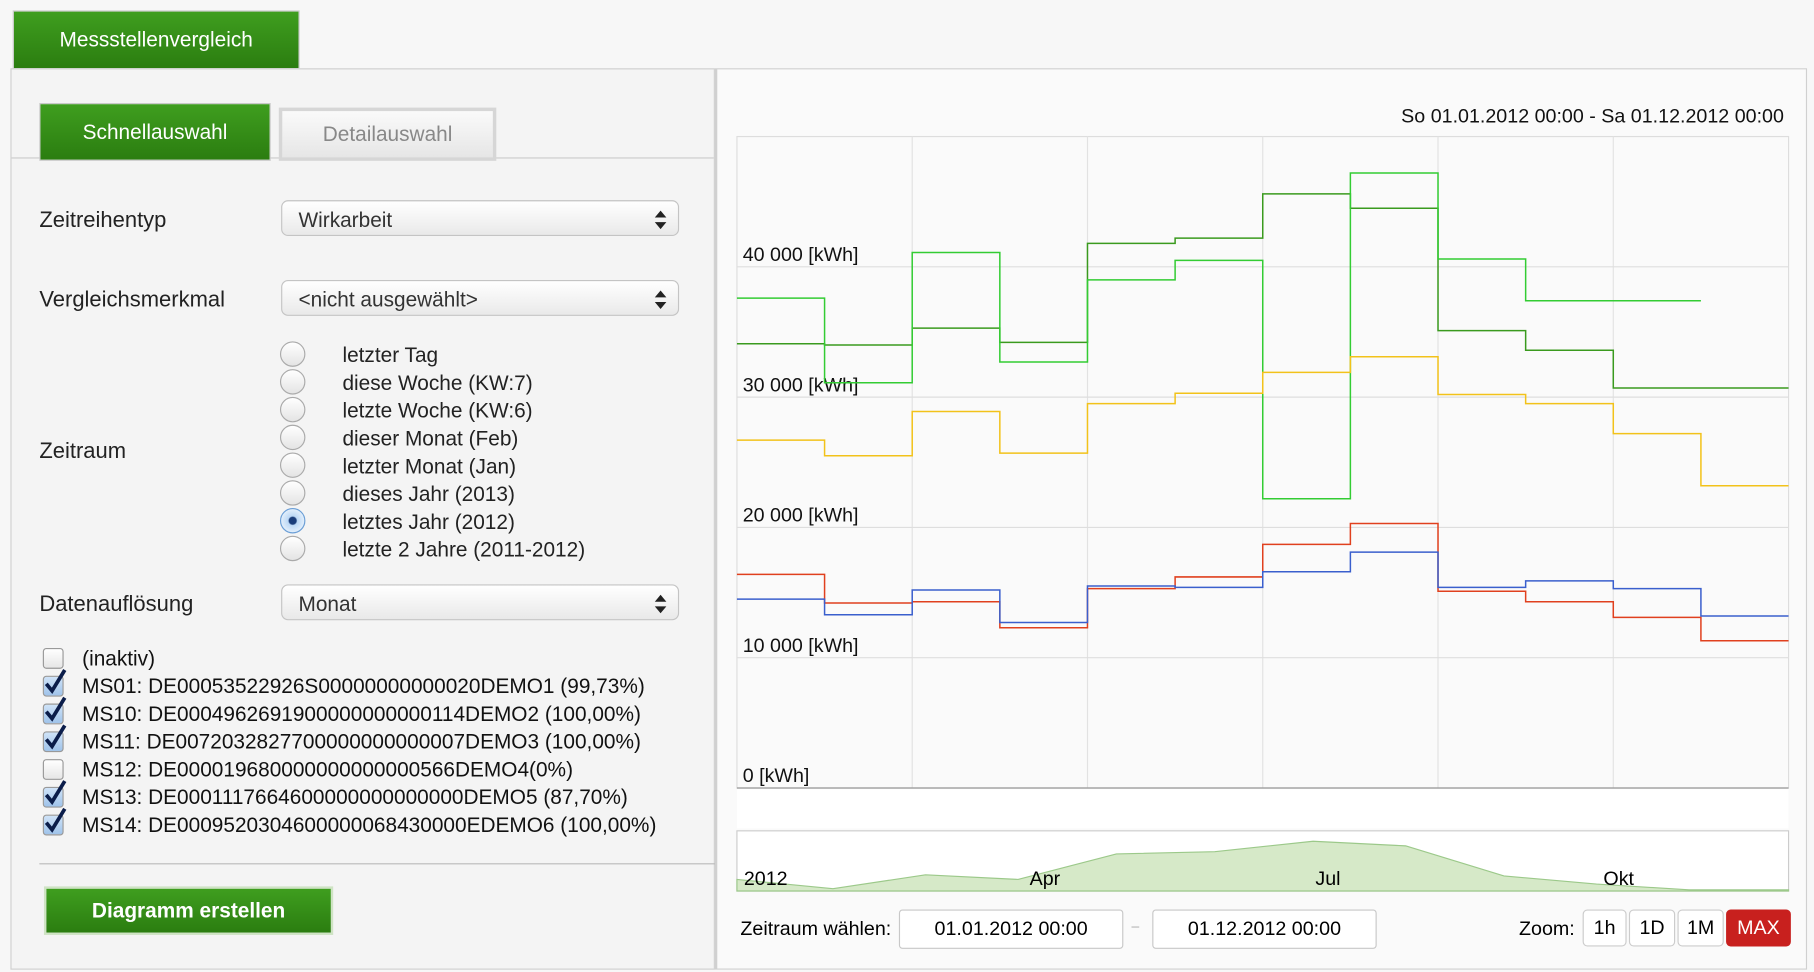 The height and width of the screenshot is (972, 1814). What do you see at coordinates (801, 646) in the screenshot?
I see `y-tick-label: 10 000 [kWh]` at bounding box center [801, 646].